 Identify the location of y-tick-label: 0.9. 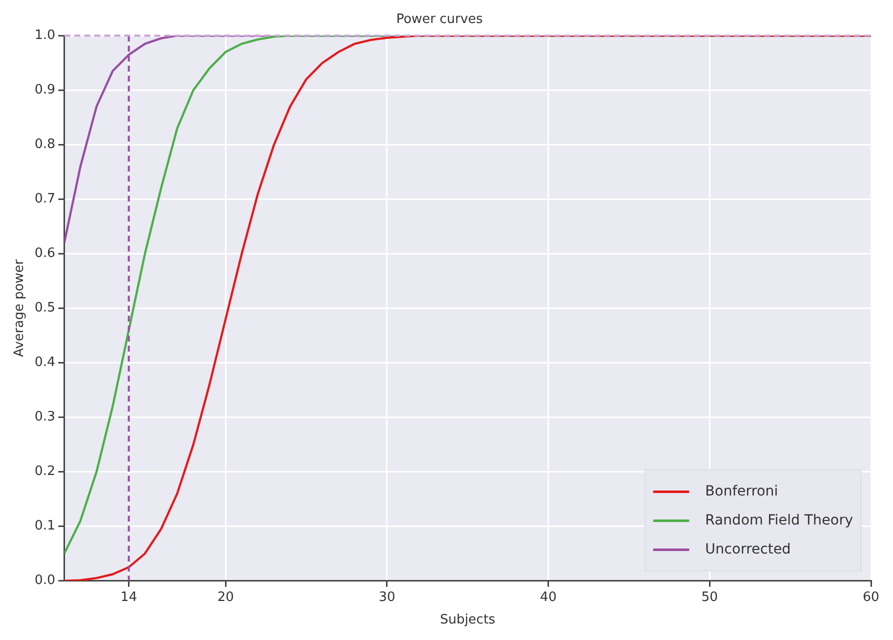
(45, 90).